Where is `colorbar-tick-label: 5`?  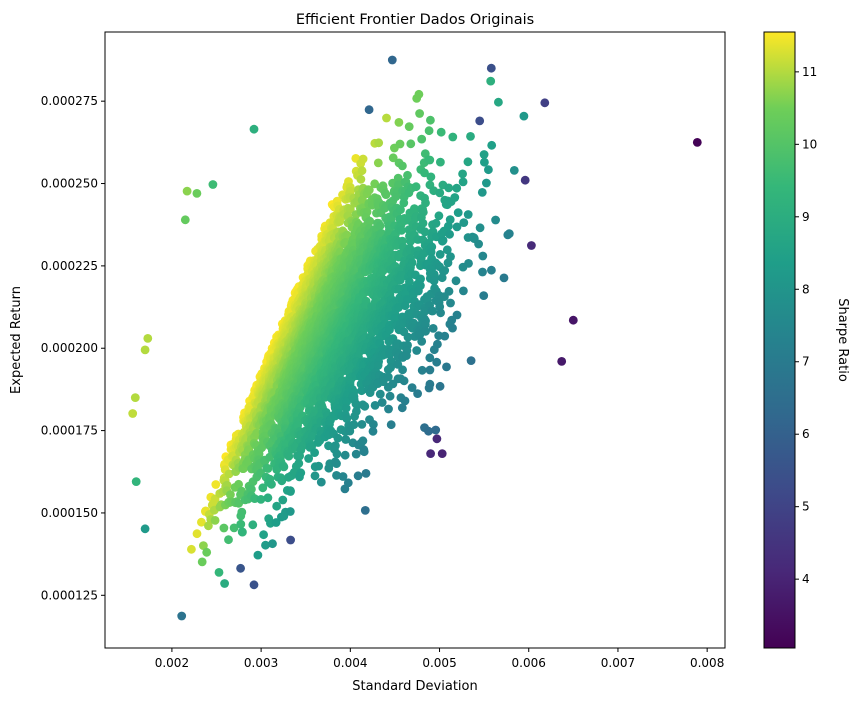
colorbar-tick-label: 5 is located at coordinates (806, 507).